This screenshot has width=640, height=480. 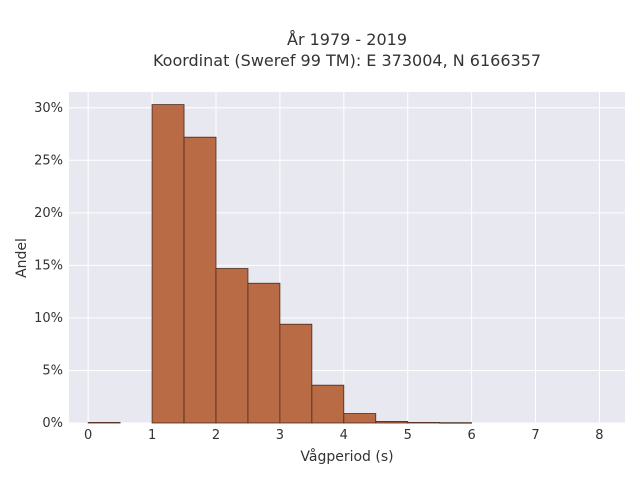 What do you see at coordinates (471, 435) in the screenshot?
I see `x-tick-label: 6` at bounding box center [471, 435].